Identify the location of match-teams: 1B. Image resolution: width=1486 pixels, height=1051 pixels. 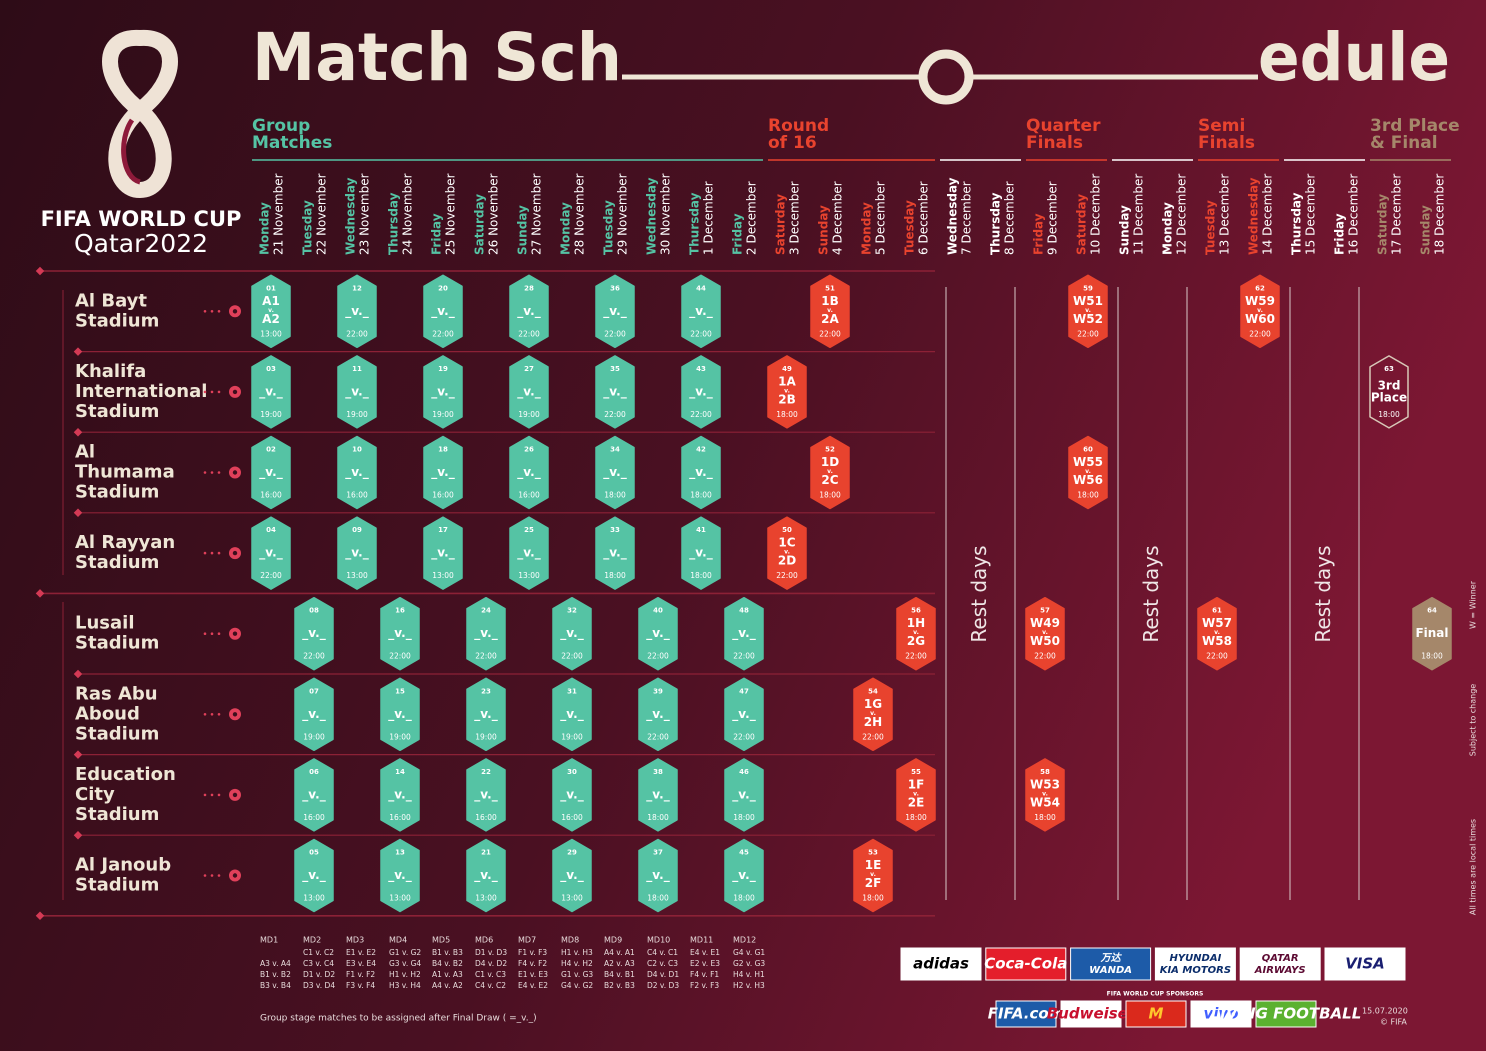
(830, 301).